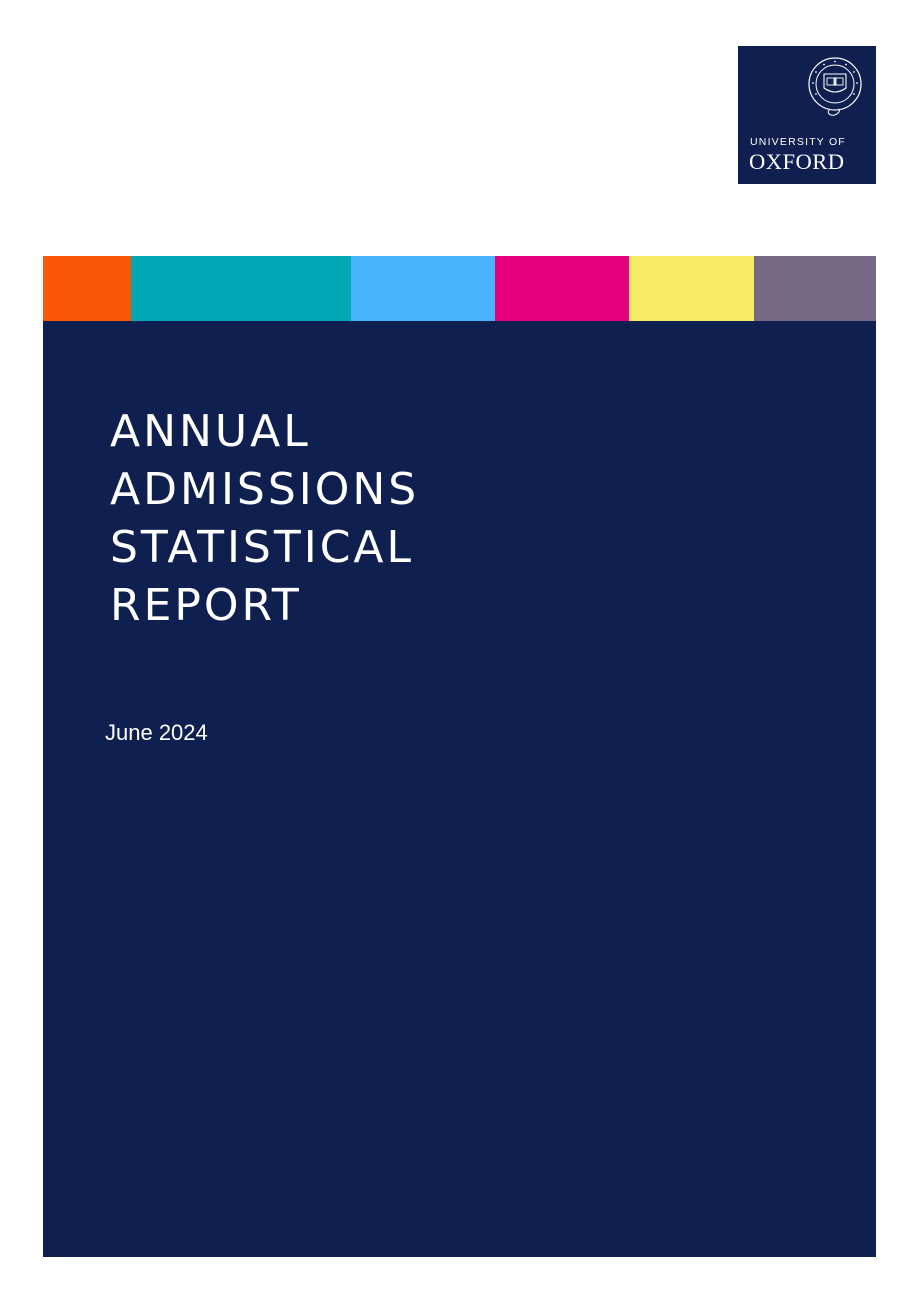  I want to click on color-stripe, so click(459, 288).